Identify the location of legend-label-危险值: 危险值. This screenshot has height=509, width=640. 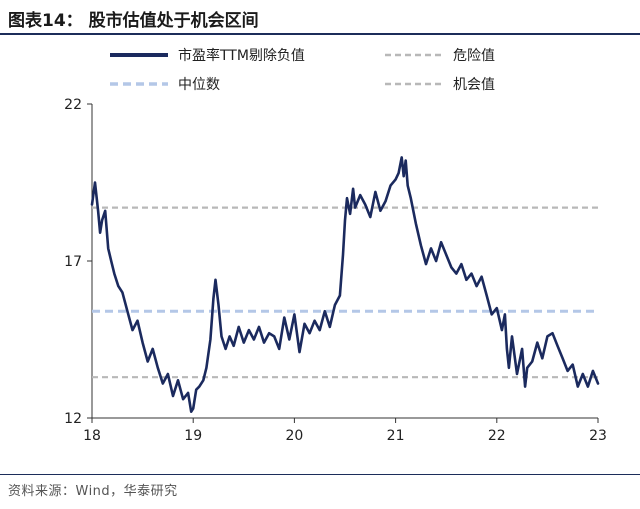
(474, 56).